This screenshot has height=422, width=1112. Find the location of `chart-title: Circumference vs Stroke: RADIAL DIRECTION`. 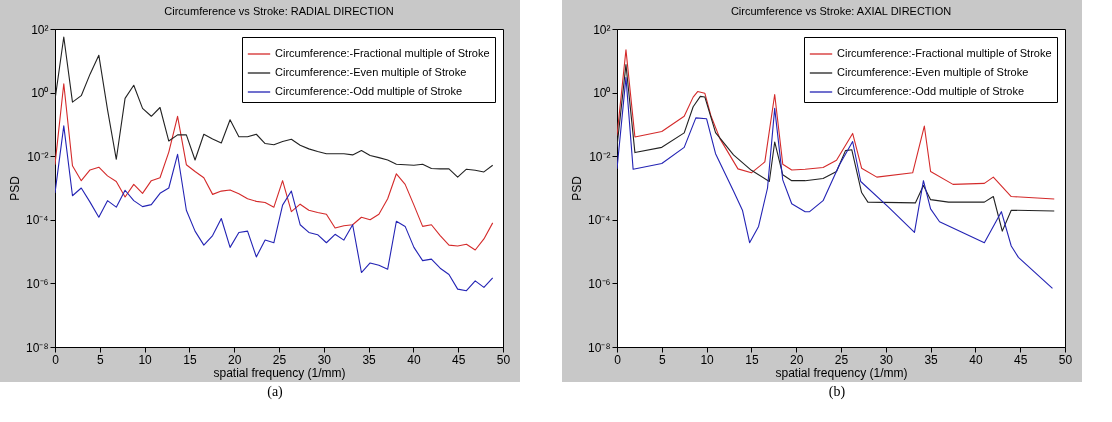

chart-title: Circumference vs Stroke: RADIAL DIRECTION is located at coordinates (279, 11).